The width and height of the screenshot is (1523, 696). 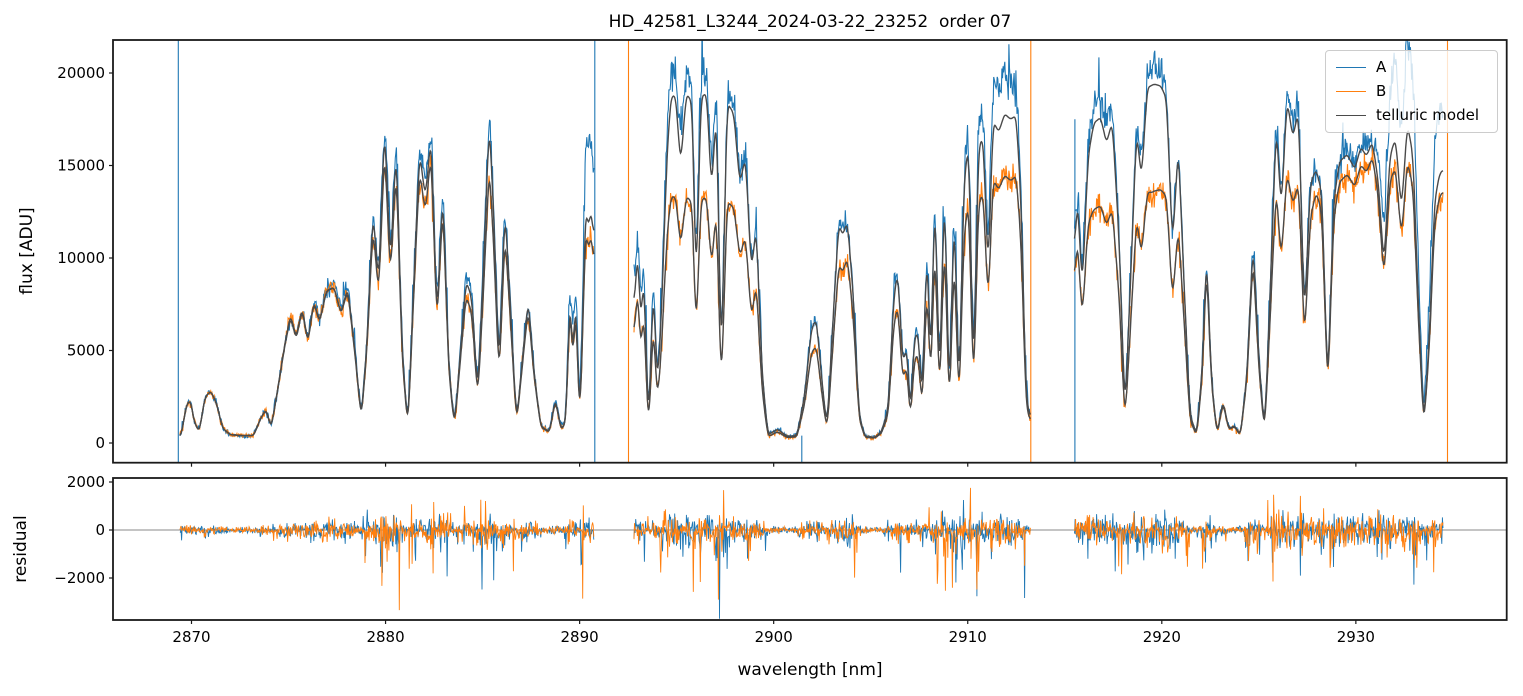 What do you see at coordinates (1381, 90) in the screenshot?
I see `legend-label-b: B` at bounding box center [1381, 90].